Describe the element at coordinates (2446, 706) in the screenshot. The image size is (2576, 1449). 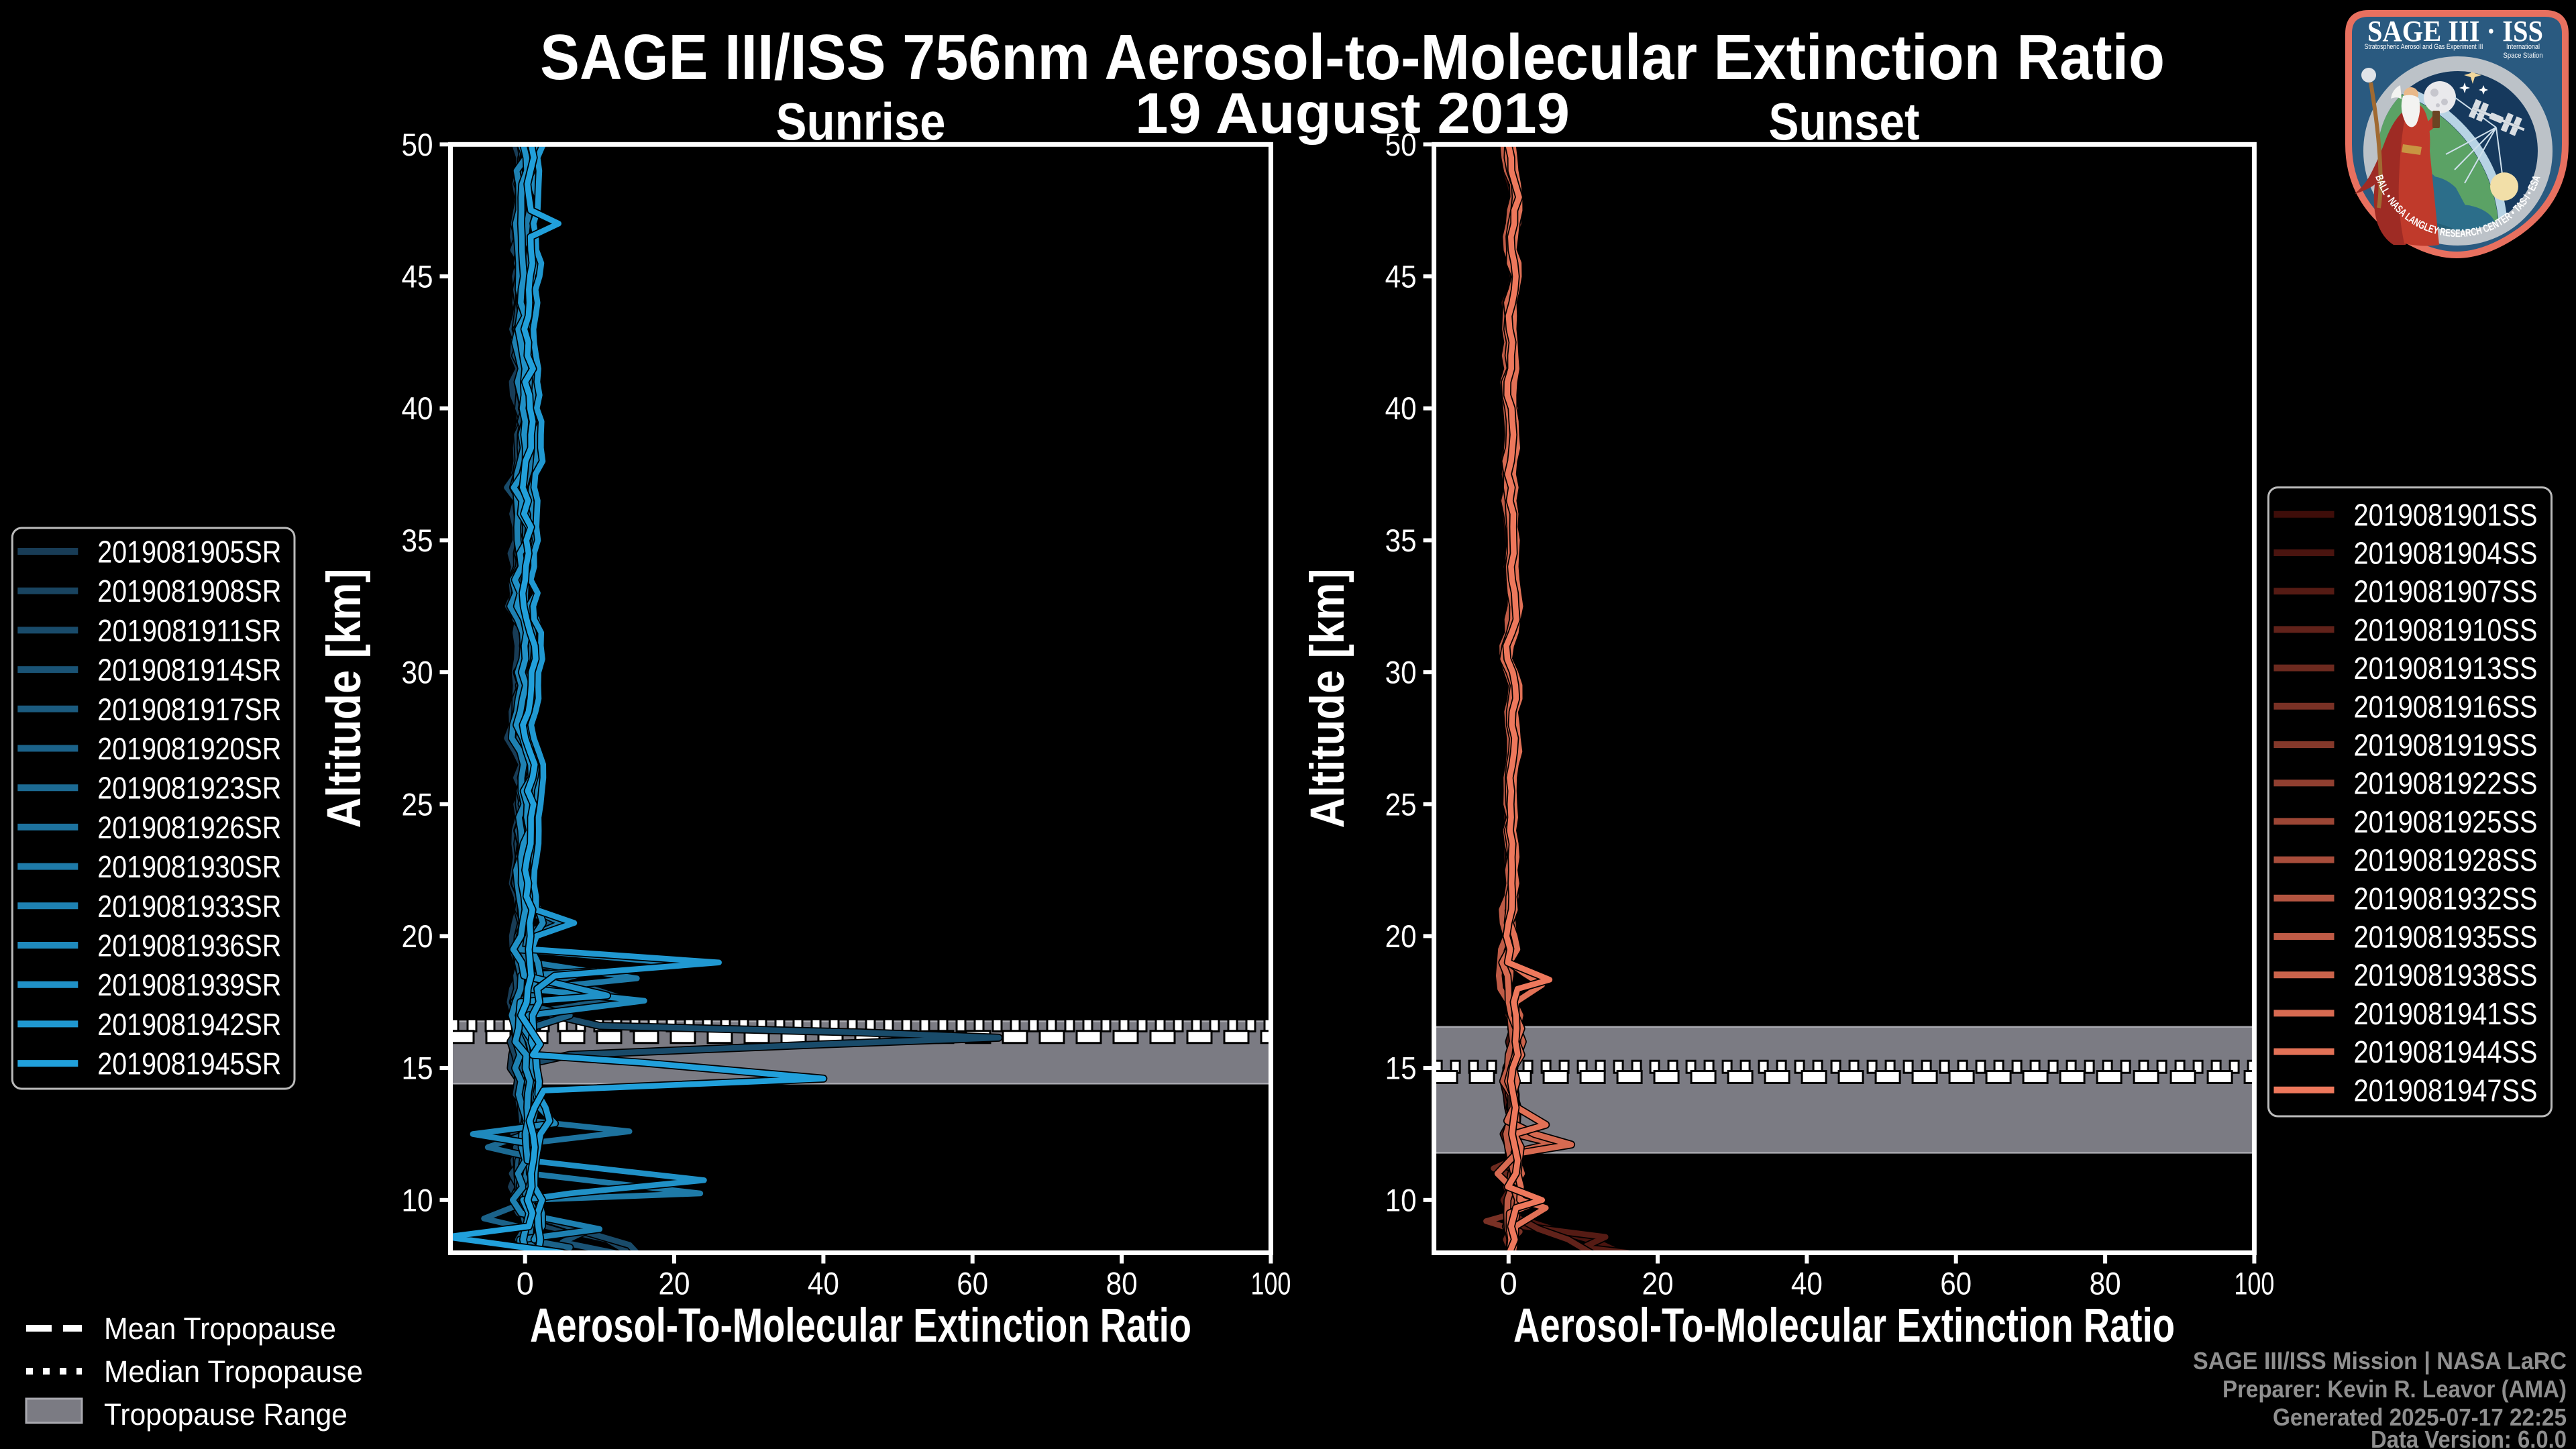
I see `svg-text: 2019081916SS` at that location.